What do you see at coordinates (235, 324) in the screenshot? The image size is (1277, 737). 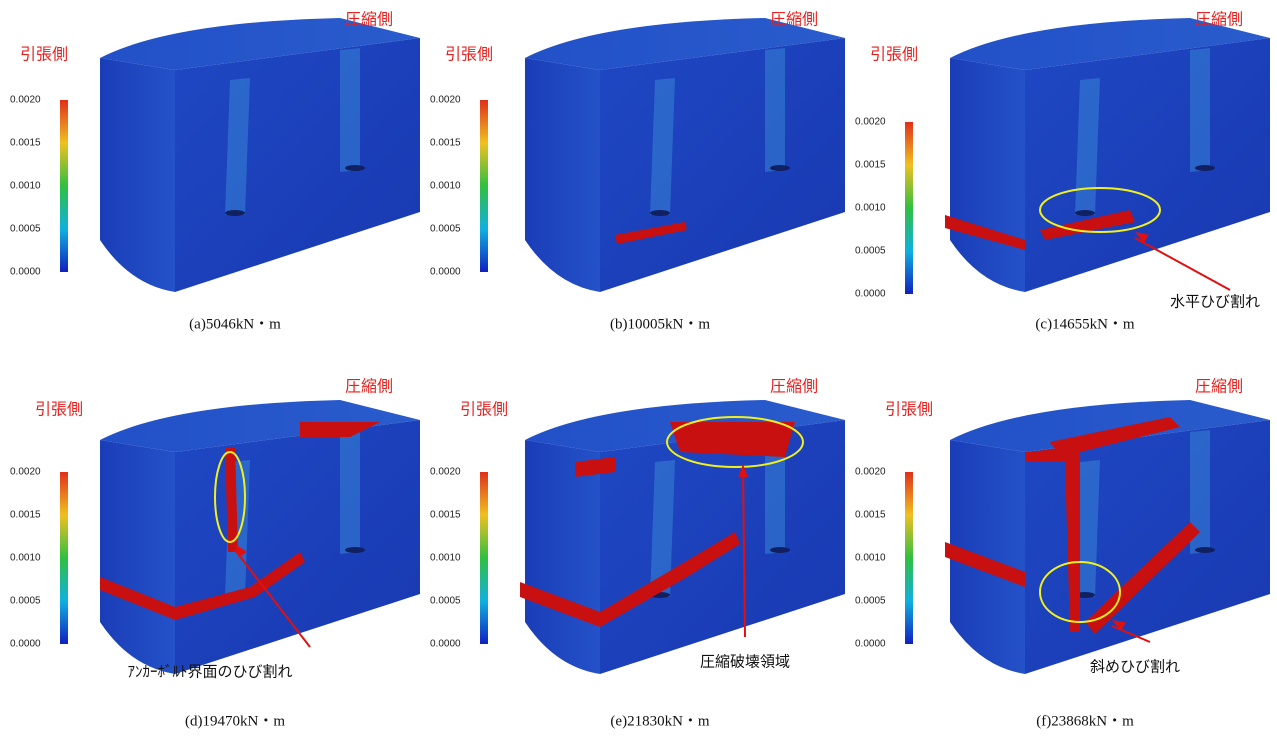 I see `caption: (a)5046kN・m` at bounding box center [235, 324].